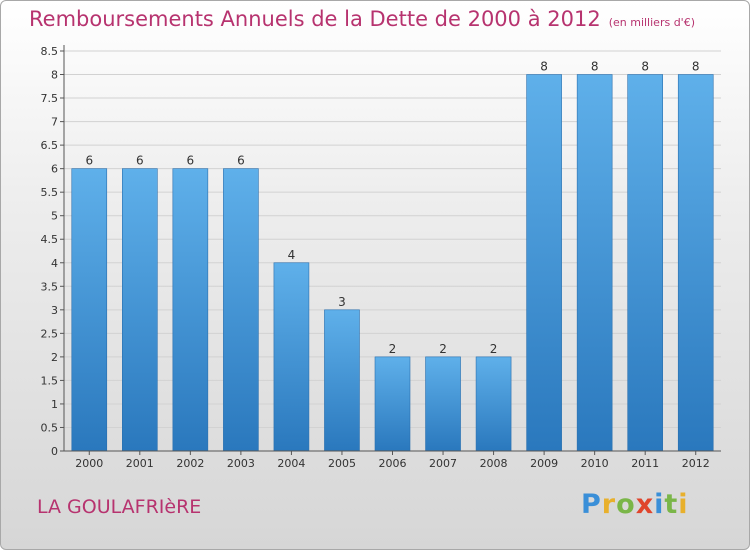 Image resolution: width=750 pixels, height=550 pixels. Describe the element at coordinates (671, 504) in the screenshot. I see `brand-letter: t` at that location.